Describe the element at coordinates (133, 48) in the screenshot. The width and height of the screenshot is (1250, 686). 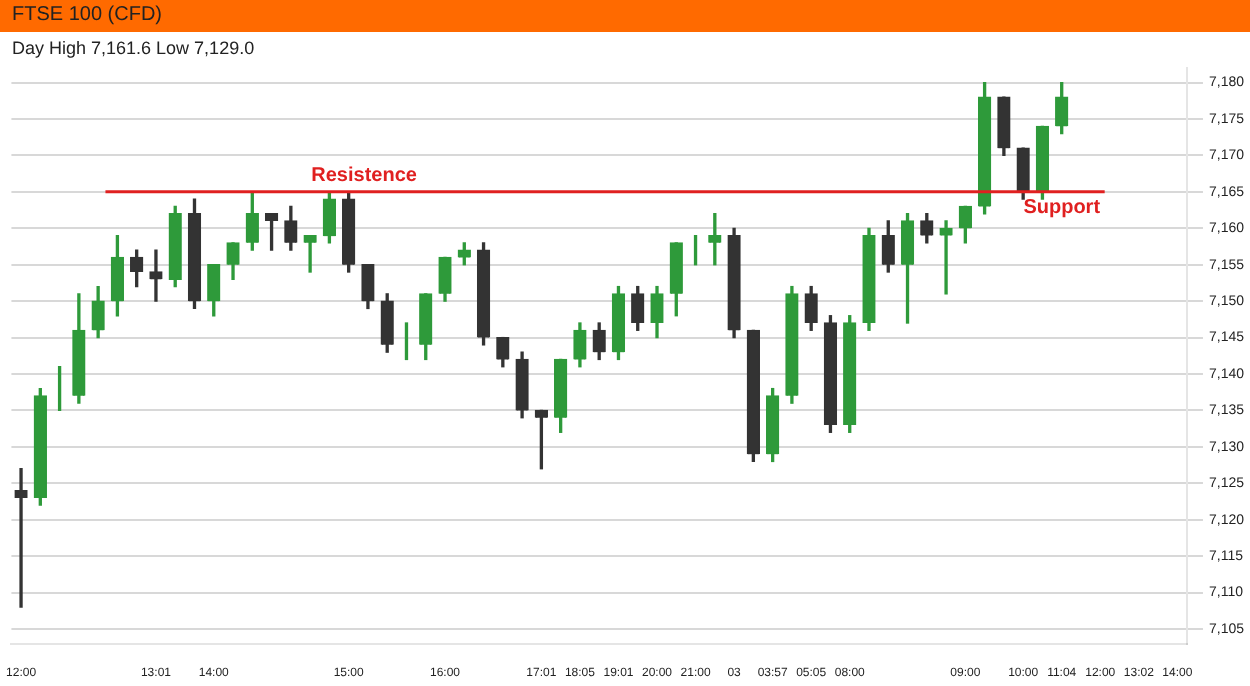
I see `text: Day High 7,161.6 Low 7,129.0` at that location.